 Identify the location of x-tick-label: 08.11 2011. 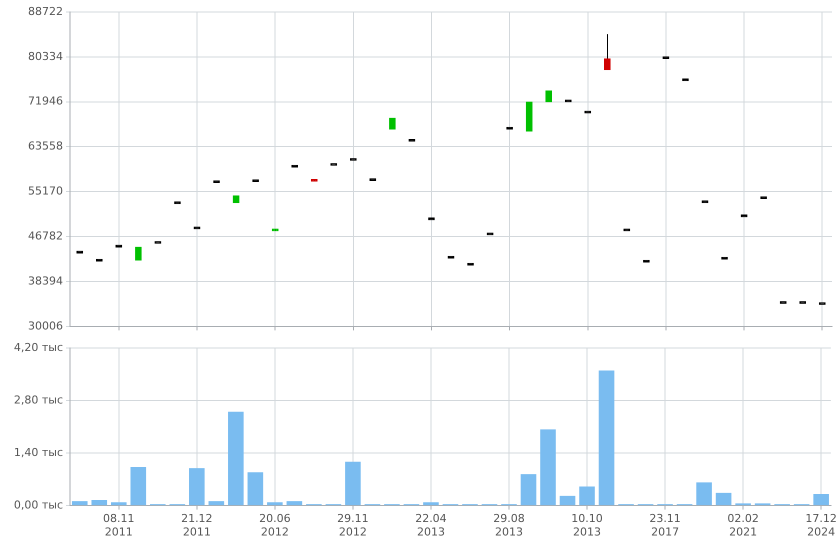
(119, 525).